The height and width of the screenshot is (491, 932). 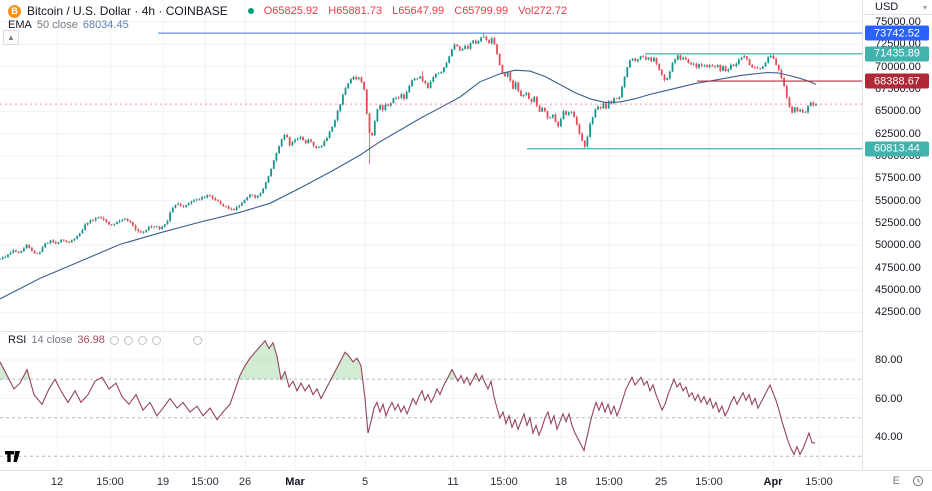 What do you see at coordinates (52, 340) in the screenshot?
I see `rsi-params: 14 close` at bounding box center [52, 340].